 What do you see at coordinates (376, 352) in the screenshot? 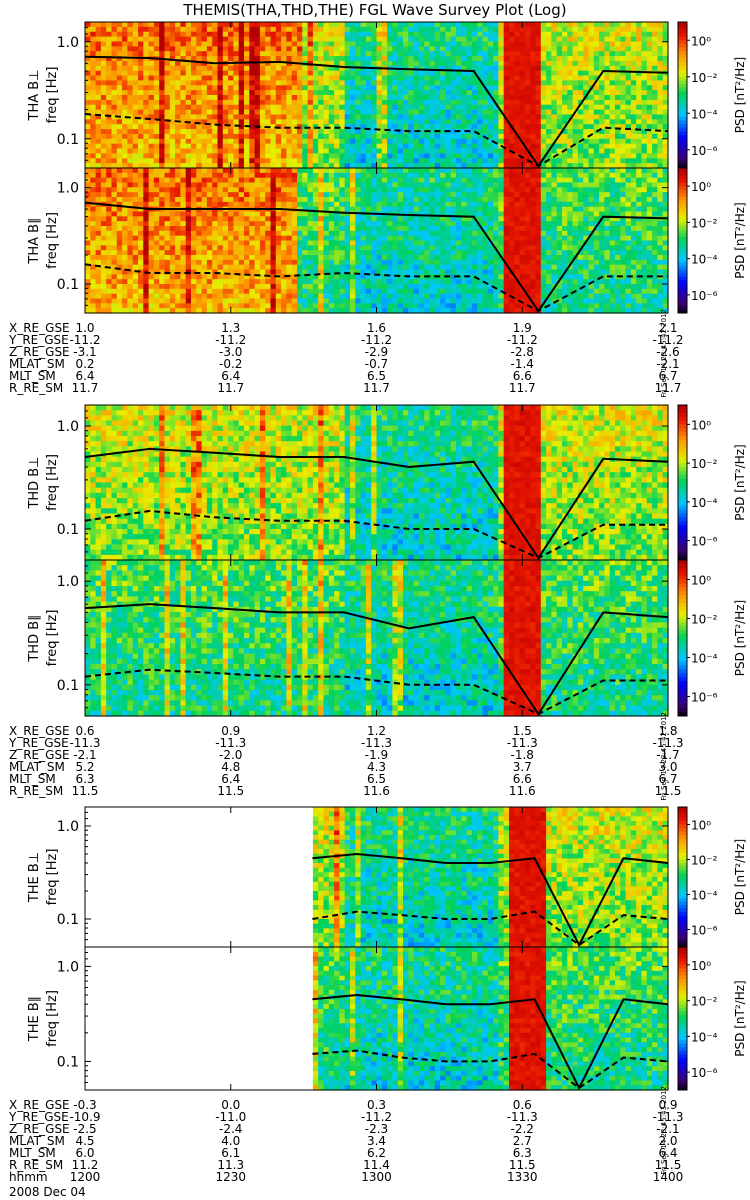
I see `ephemeris-value: -2.9` at bounding box center [376, 352].